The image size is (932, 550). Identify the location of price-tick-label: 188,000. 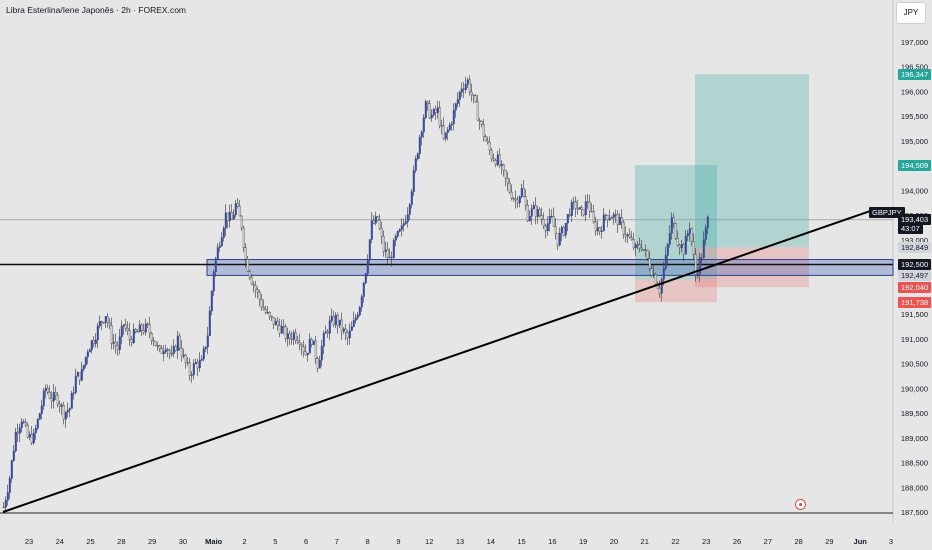
(914, 487).